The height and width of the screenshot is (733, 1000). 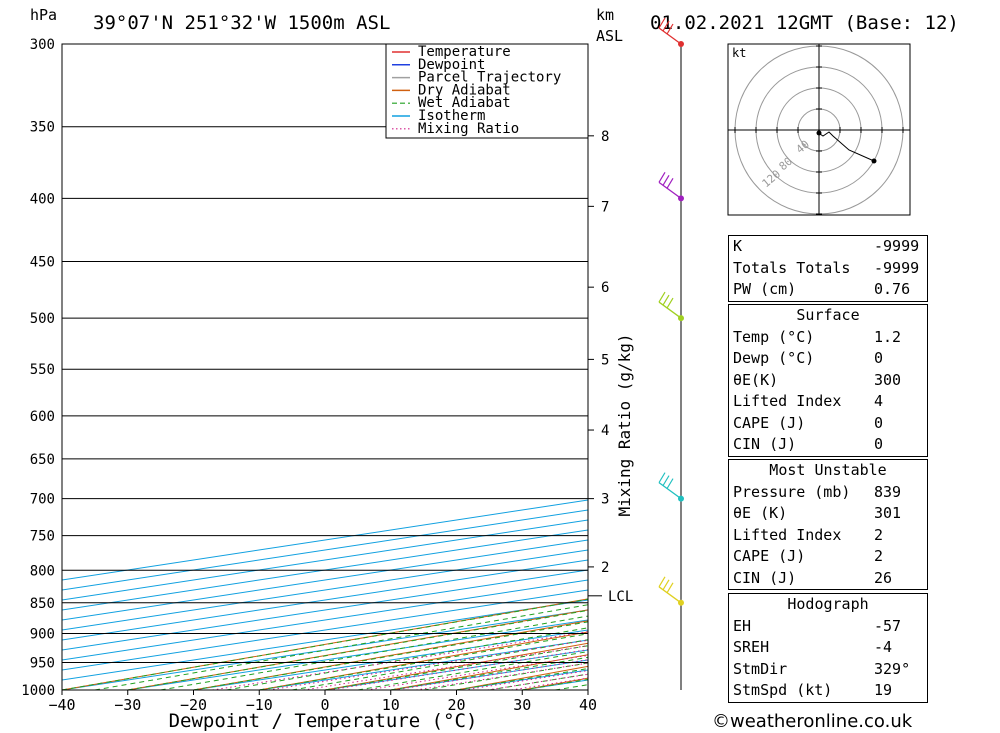 I want to click on km-tick-label: 8, so click(x=605, y=137).